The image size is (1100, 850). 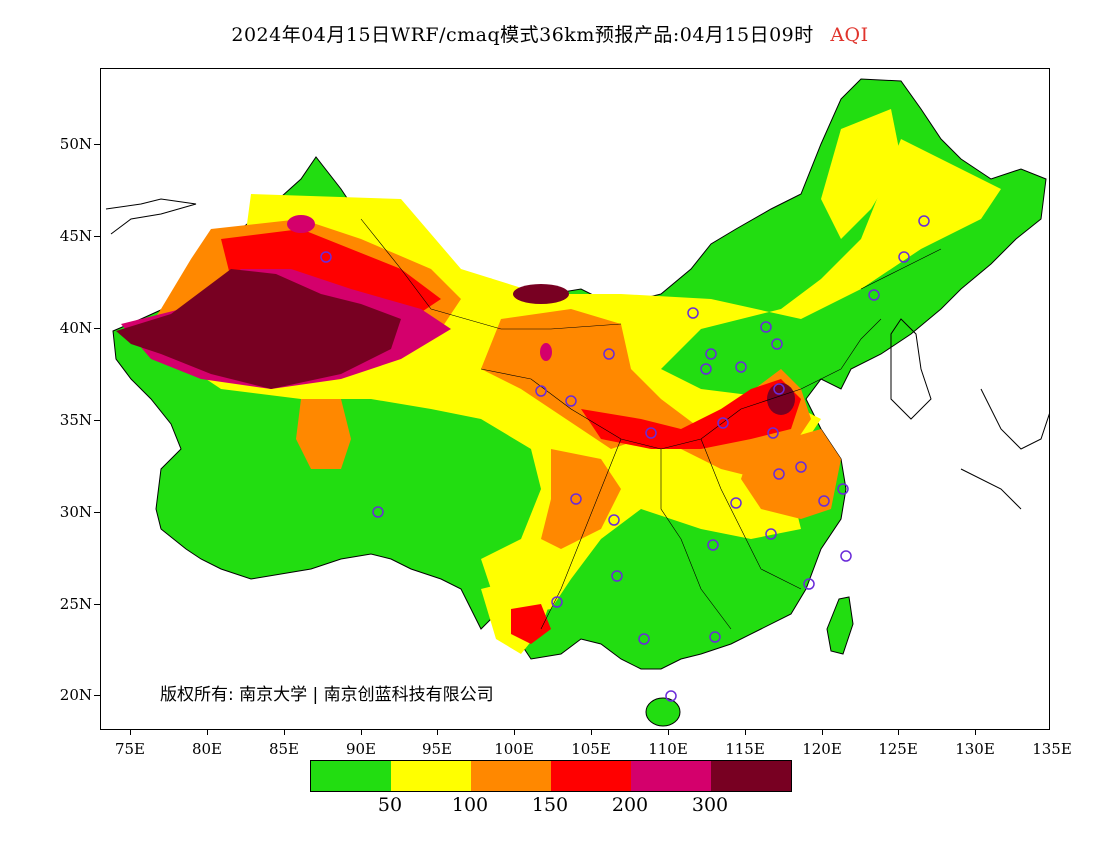 What do you see at coordinates (691, 414) in the screenshot?
I see `aqi-zone-red-central` at bounding box center [691, 414].